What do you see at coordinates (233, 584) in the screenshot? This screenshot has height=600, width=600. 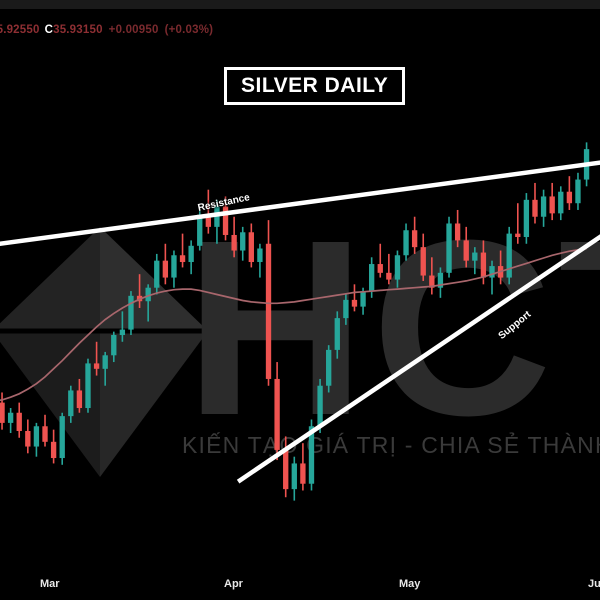 I see `x-tick-apr: Apr` at bounding box center [233, 584].